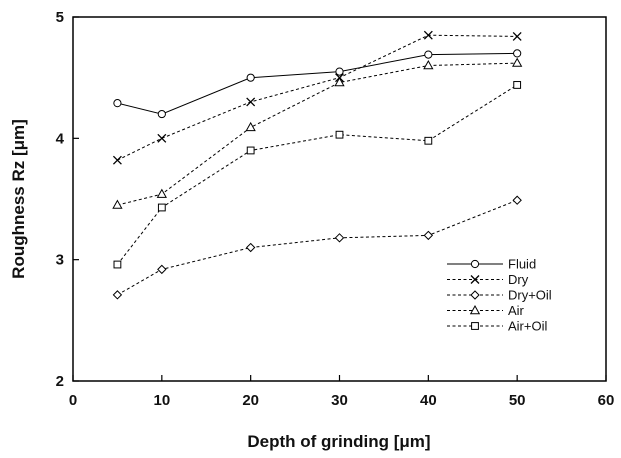  Describe the element at coordinates (60, 381) in the screenshot. I see `y-tick-label: 2` at that location.